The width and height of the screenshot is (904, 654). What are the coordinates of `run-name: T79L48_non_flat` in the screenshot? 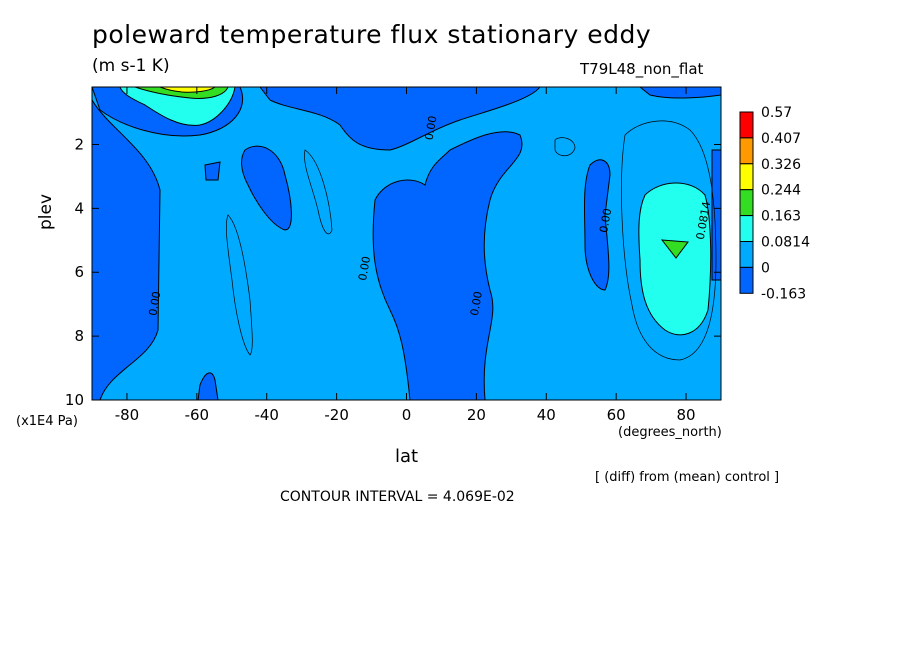 It's located at (642, 69).